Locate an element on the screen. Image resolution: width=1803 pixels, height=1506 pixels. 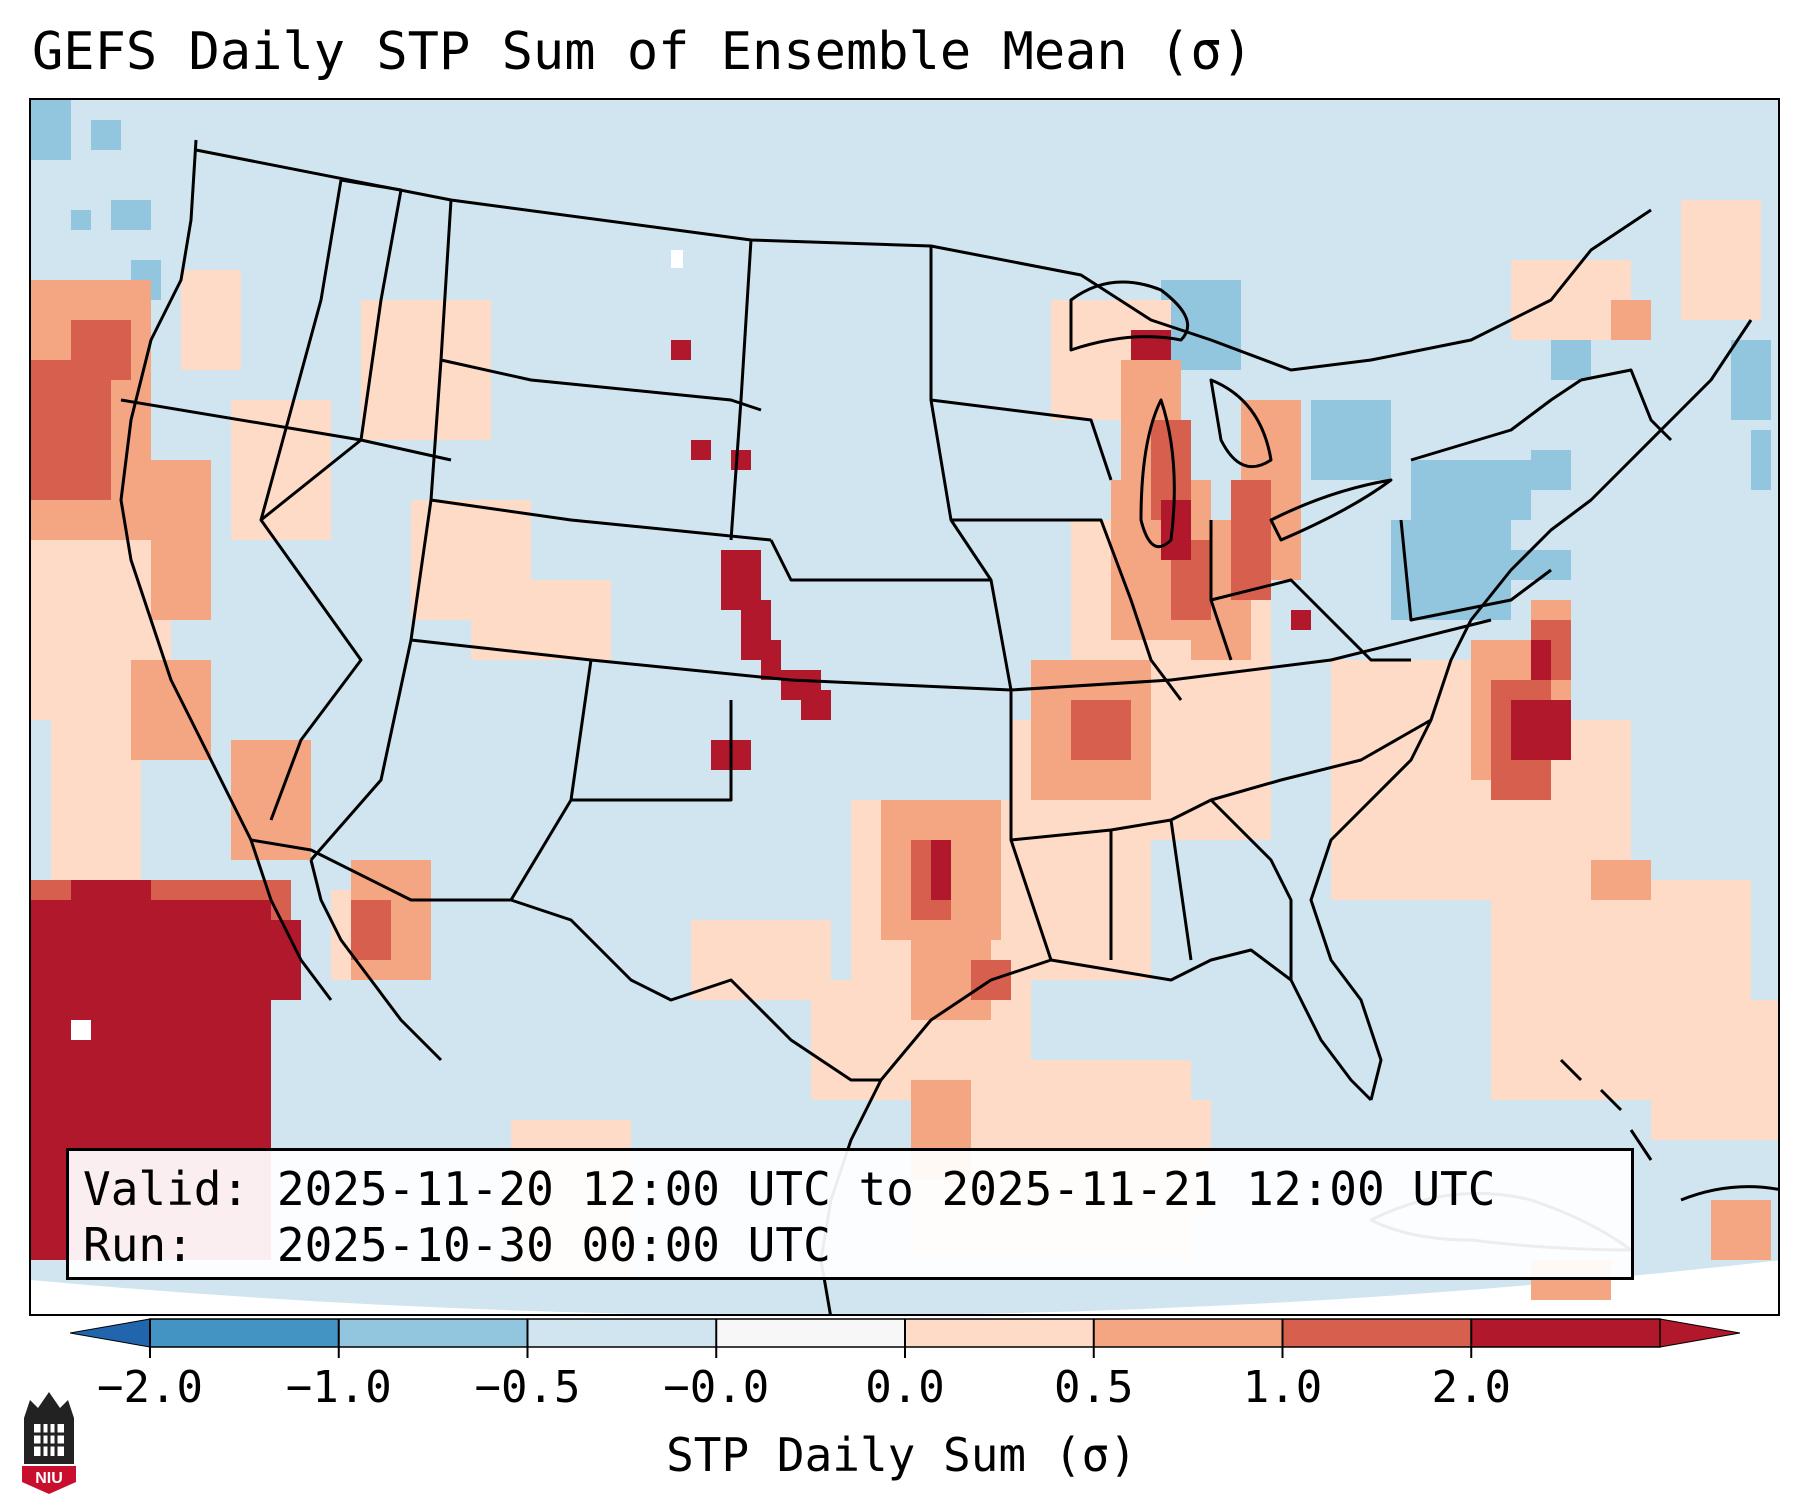
colorbar is located at coordinates (905, 1338).